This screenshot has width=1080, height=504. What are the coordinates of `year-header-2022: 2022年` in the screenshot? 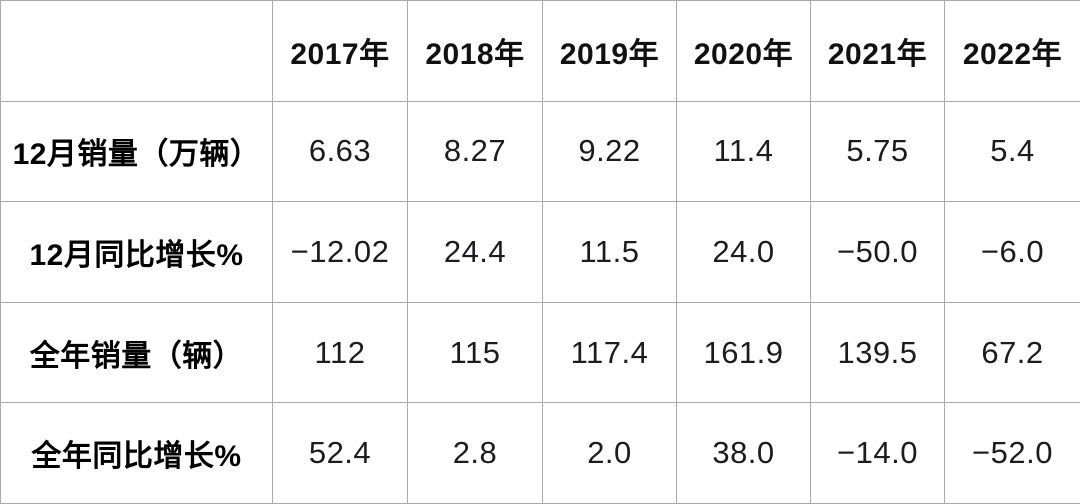 It's located at (1012, 51).